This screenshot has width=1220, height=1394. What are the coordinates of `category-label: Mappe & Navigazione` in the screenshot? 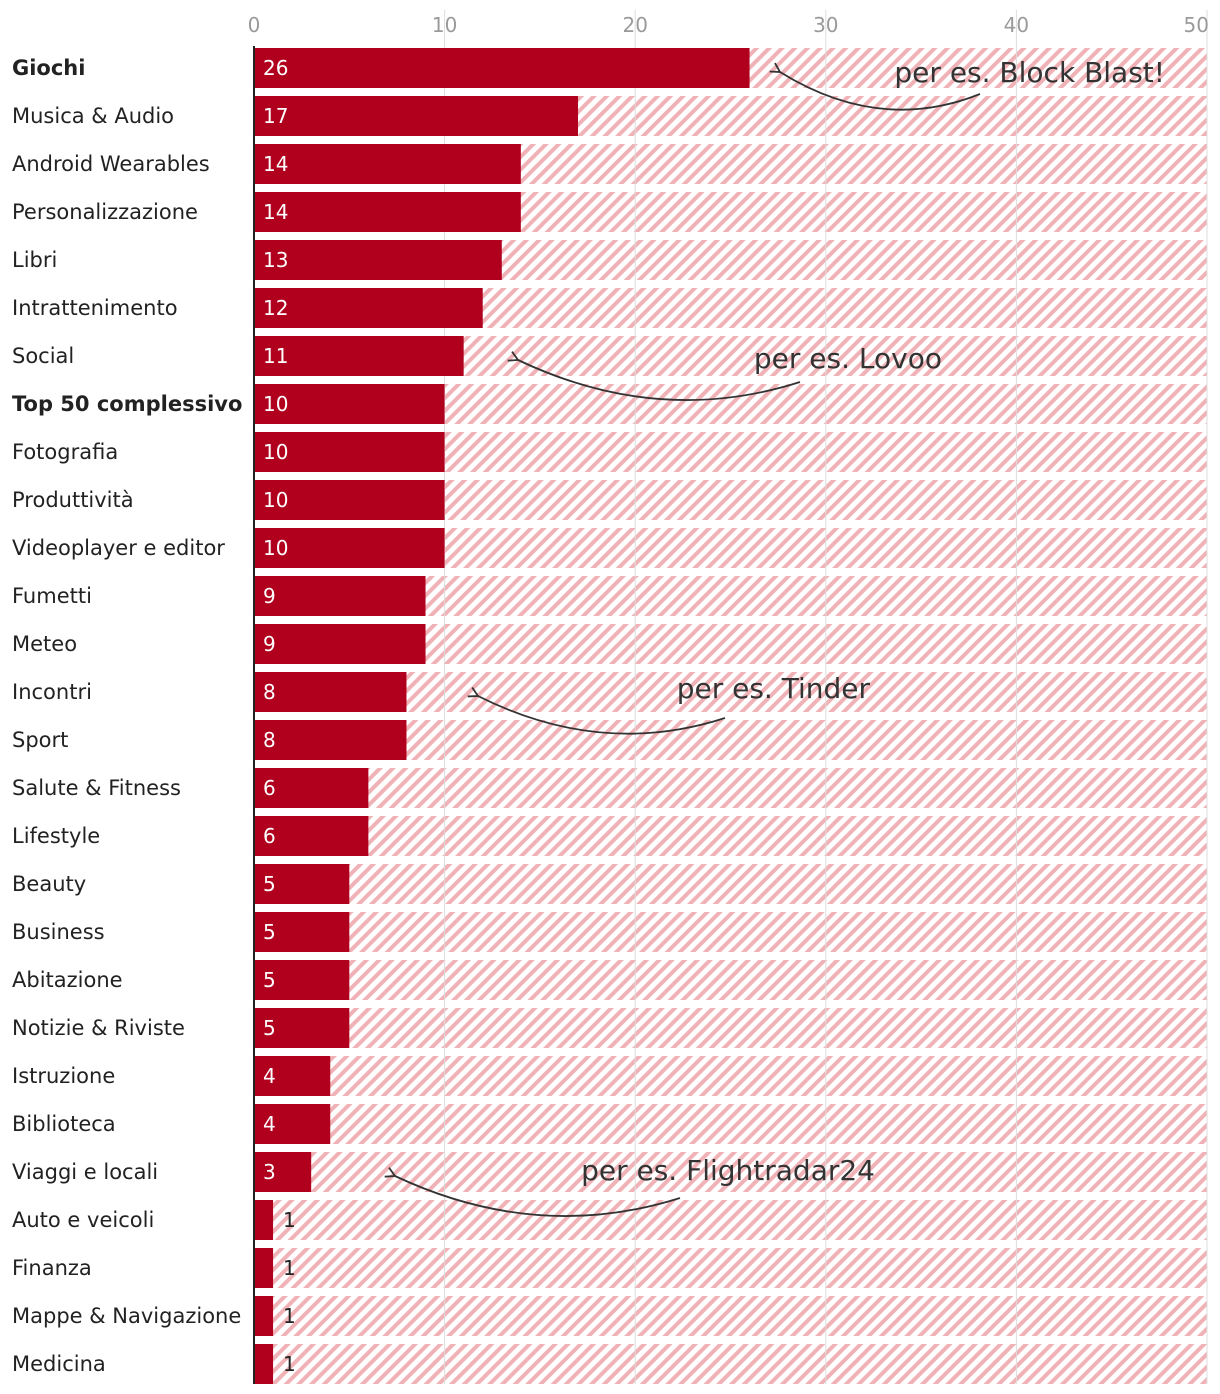 It's located at (126, 1316).